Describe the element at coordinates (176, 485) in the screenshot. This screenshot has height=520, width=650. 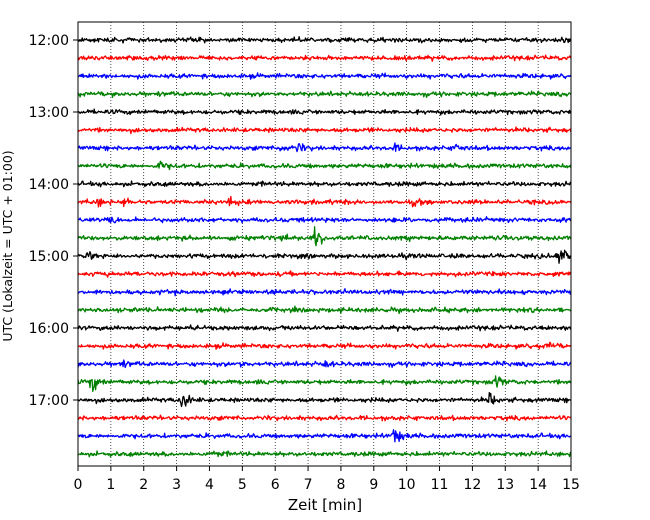
I see `x-tick-label: 3` at that location.